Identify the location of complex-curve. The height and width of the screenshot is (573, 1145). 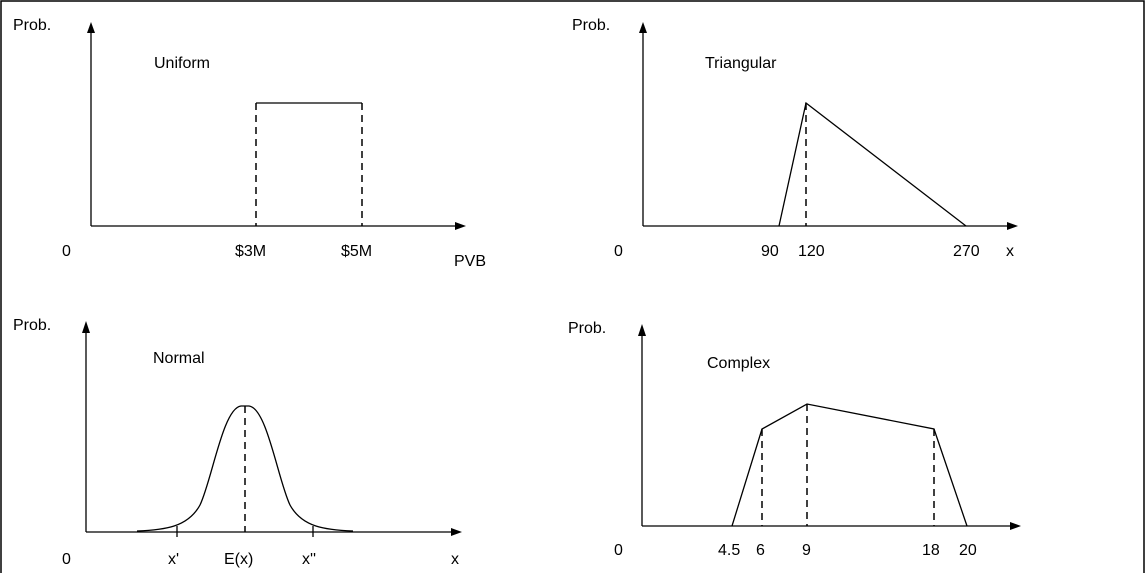
(849, 465).